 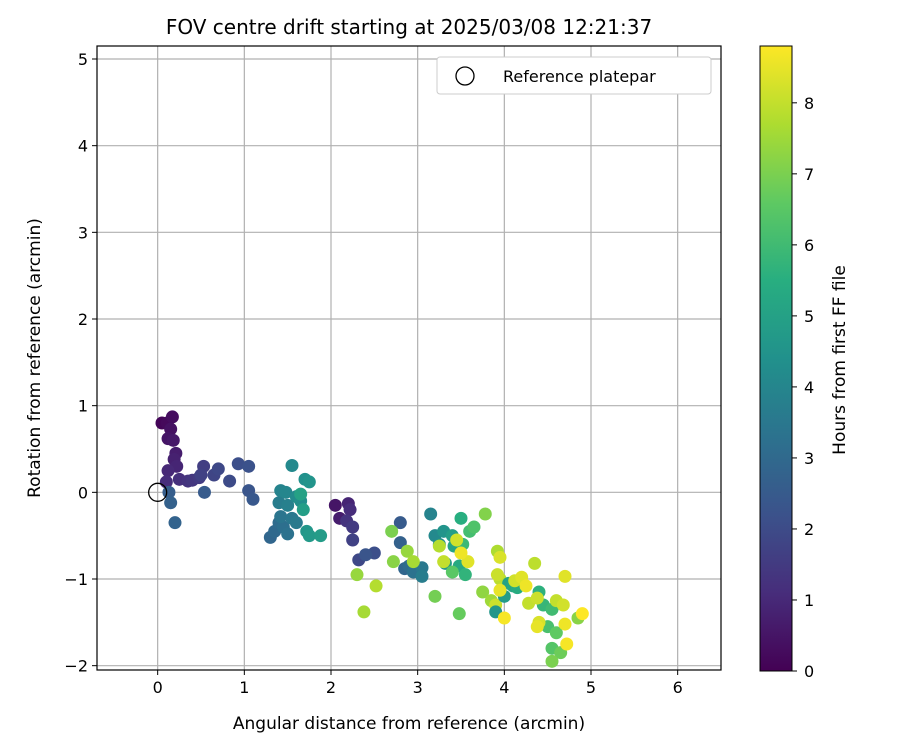 I want to click on y-axis-label: Rotation from reference (arcmin), so click(x=35, y=358).